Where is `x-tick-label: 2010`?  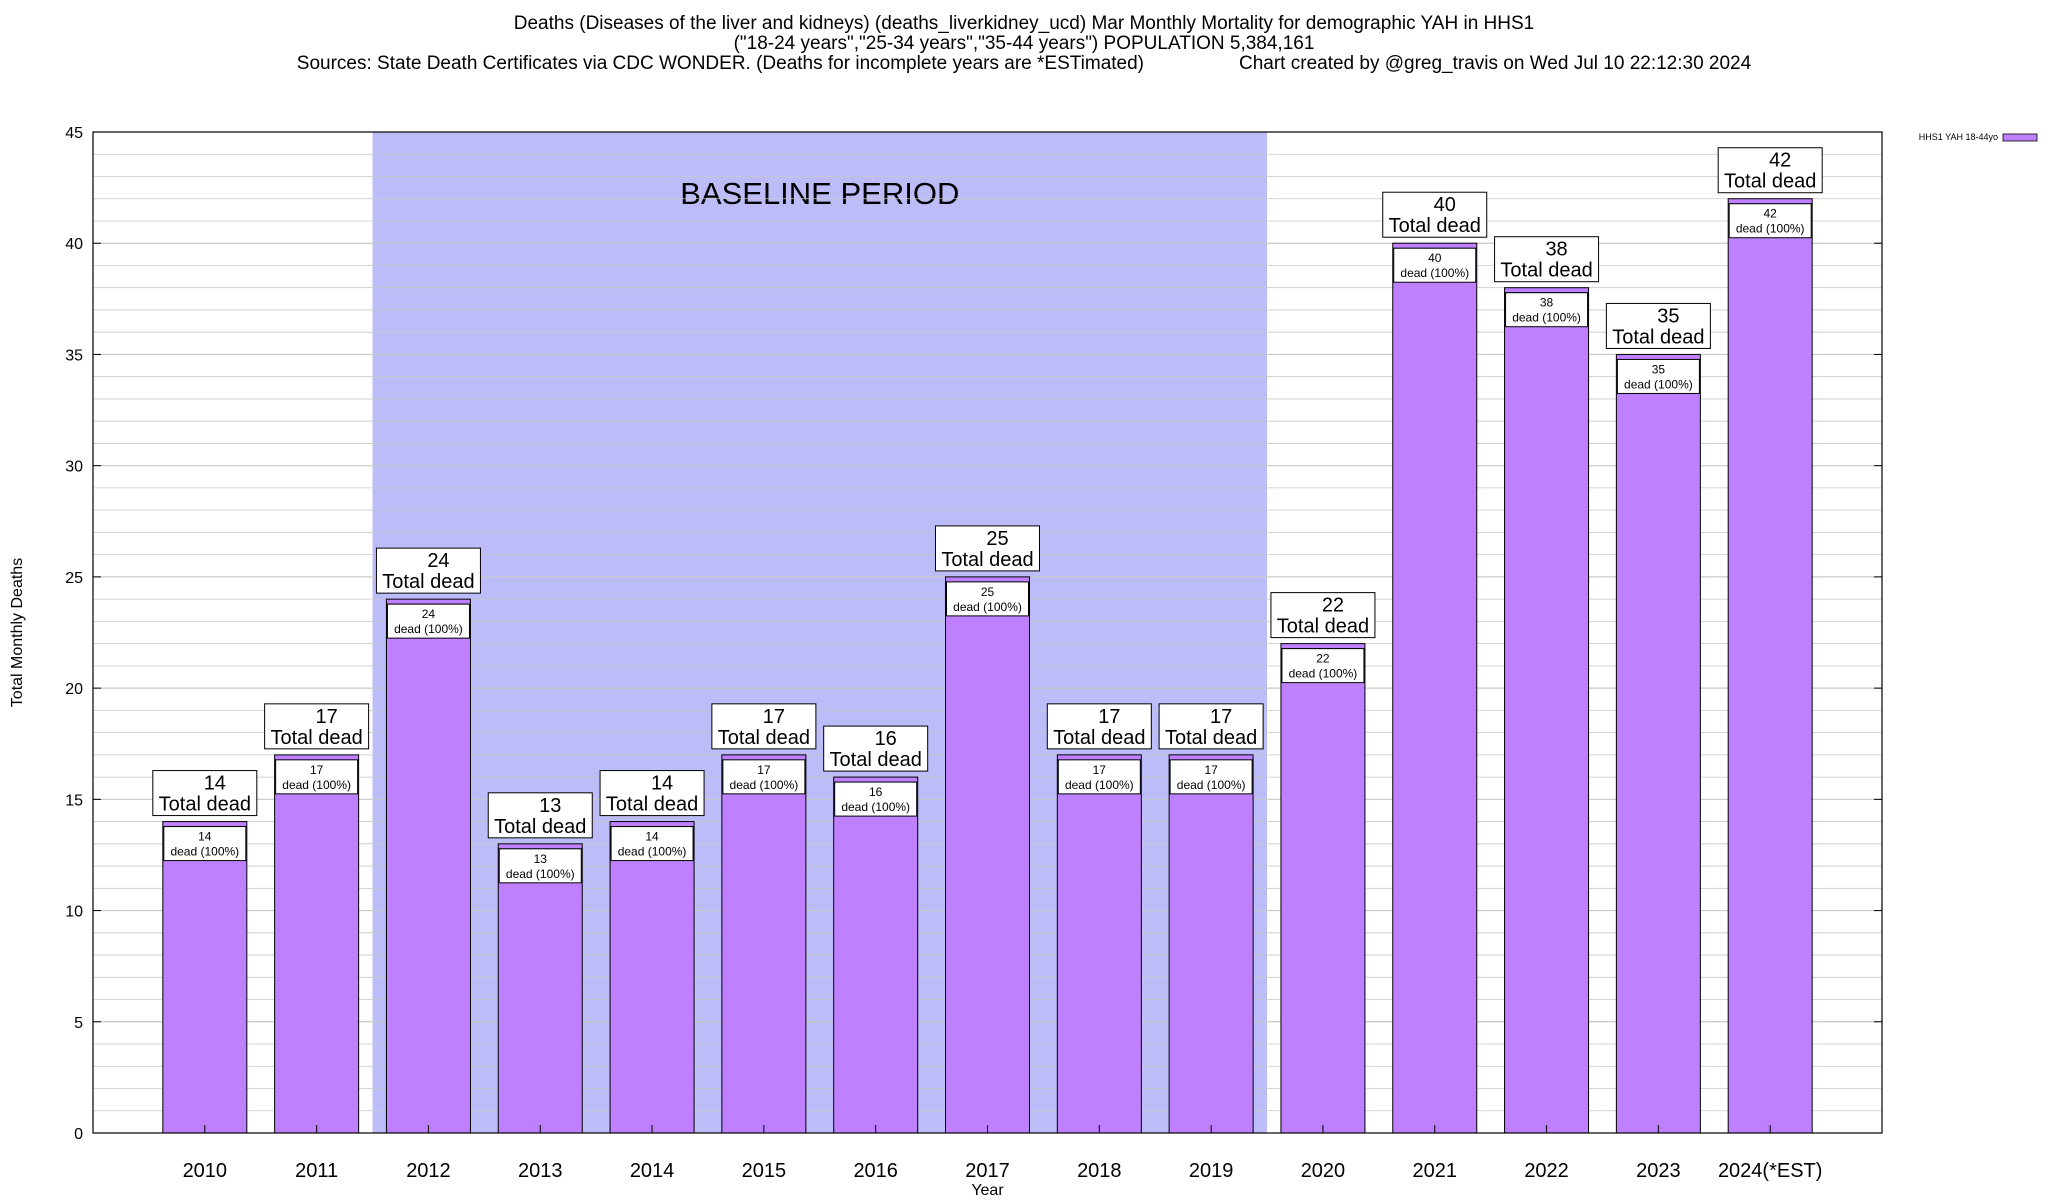 x-tick-label: 2010 is located at coordinates (205, 1171).